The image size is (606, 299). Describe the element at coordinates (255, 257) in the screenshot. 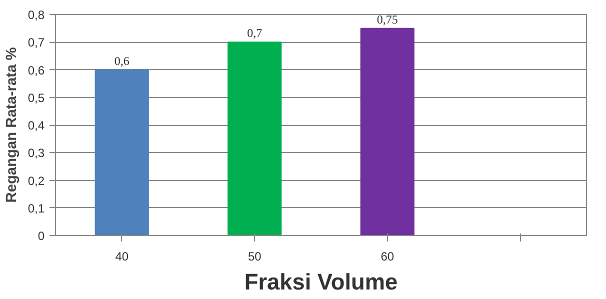

I see `x-tick-label: 50` at that location.